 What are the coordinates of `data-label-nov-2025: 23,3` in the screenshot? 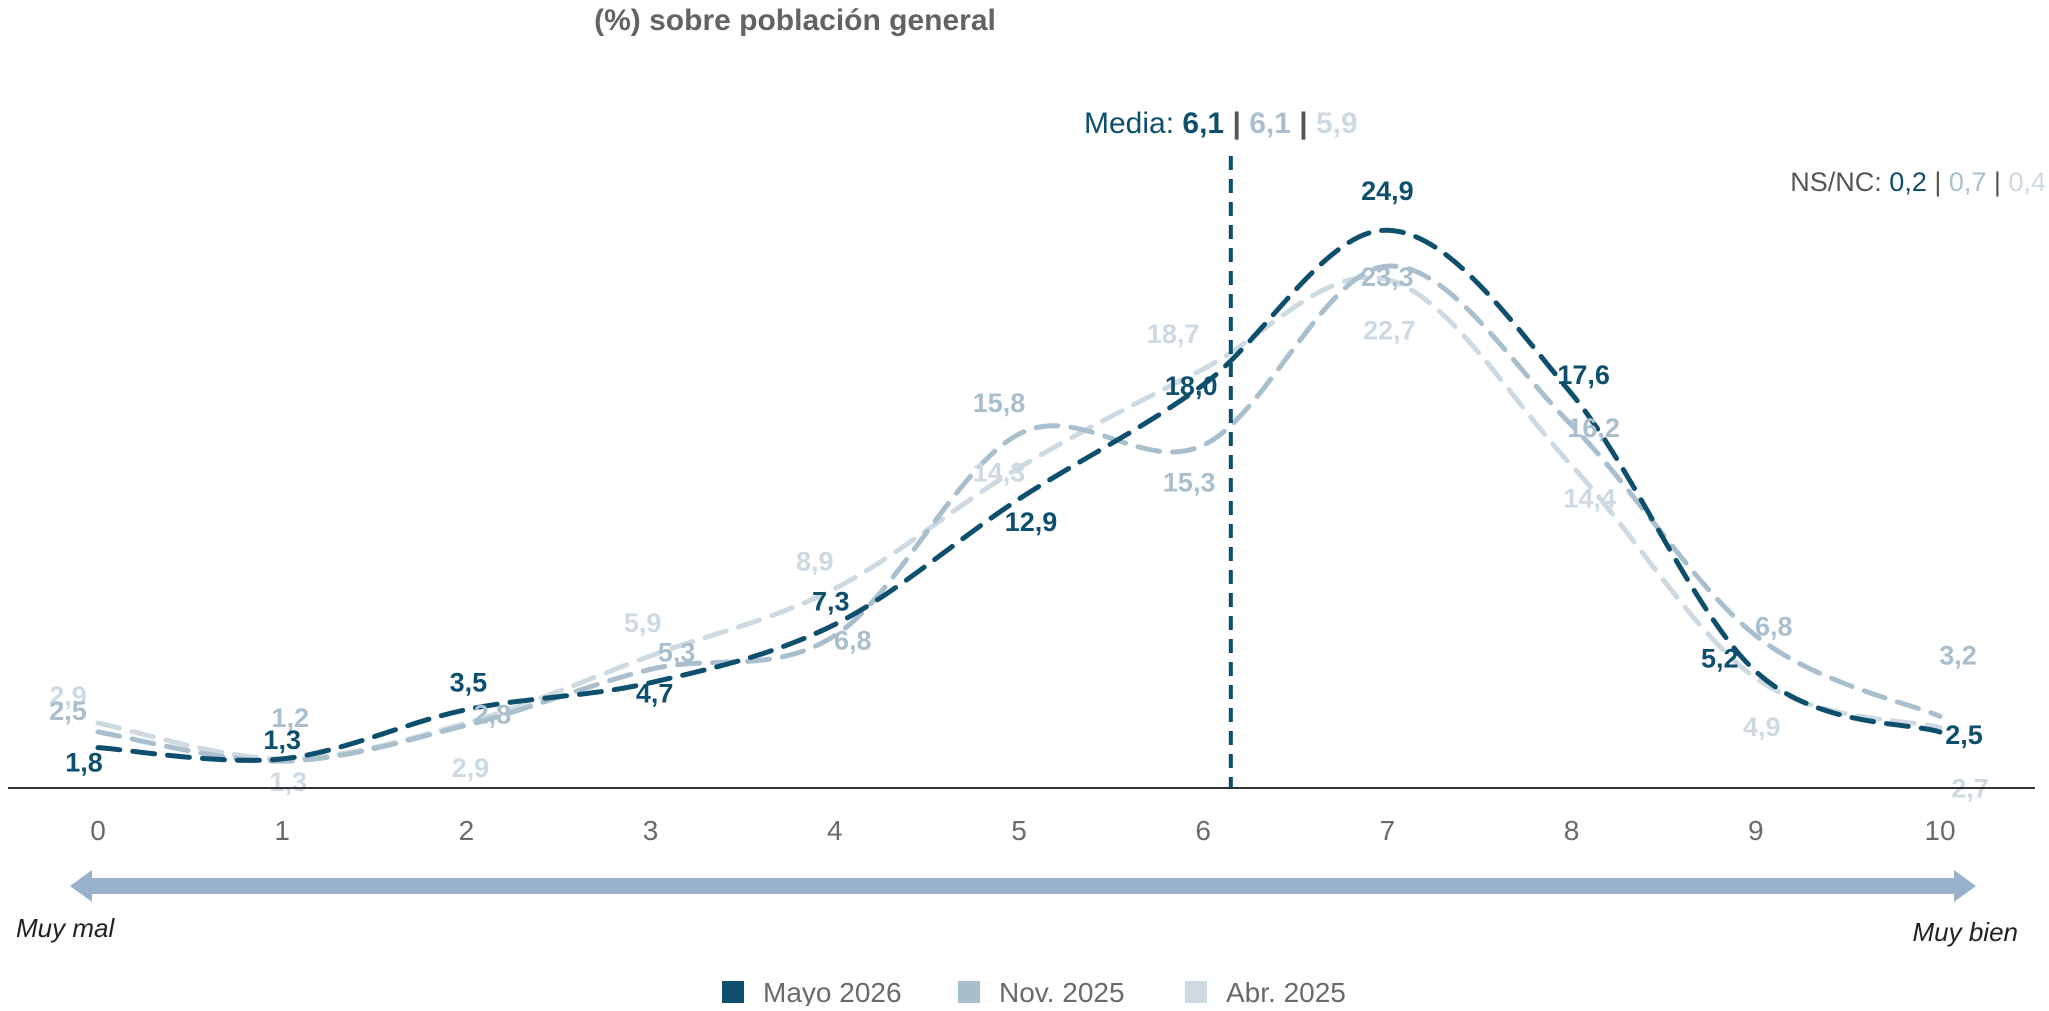 It's located at (1387, 277).